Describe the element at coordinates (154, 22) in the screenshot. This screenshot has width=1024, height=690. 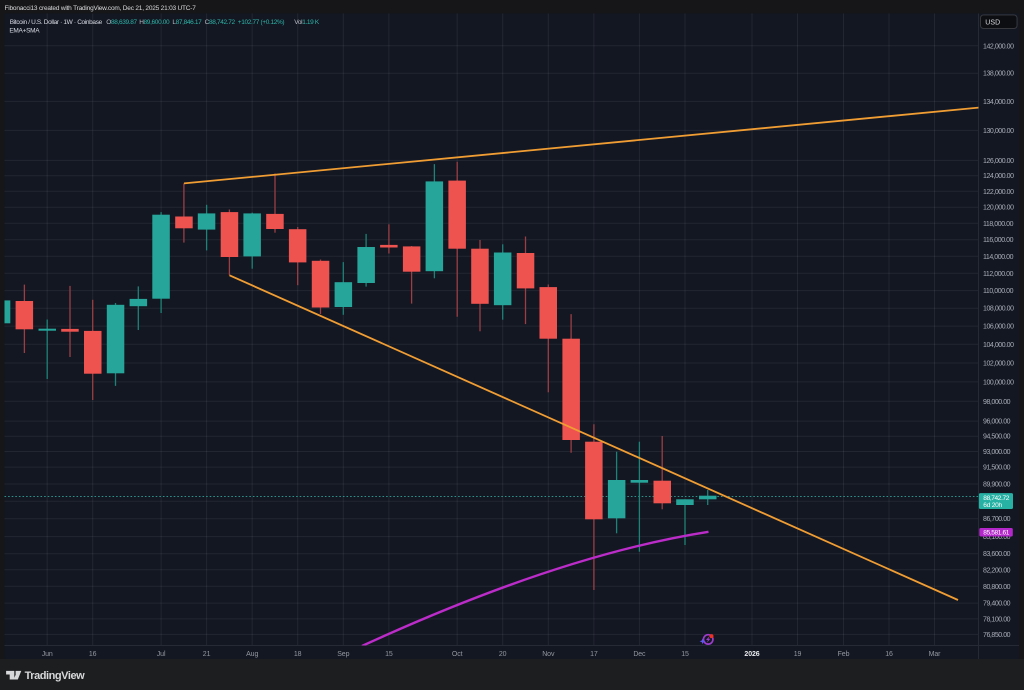
I see `svg-text: H89,600.00` at that location.